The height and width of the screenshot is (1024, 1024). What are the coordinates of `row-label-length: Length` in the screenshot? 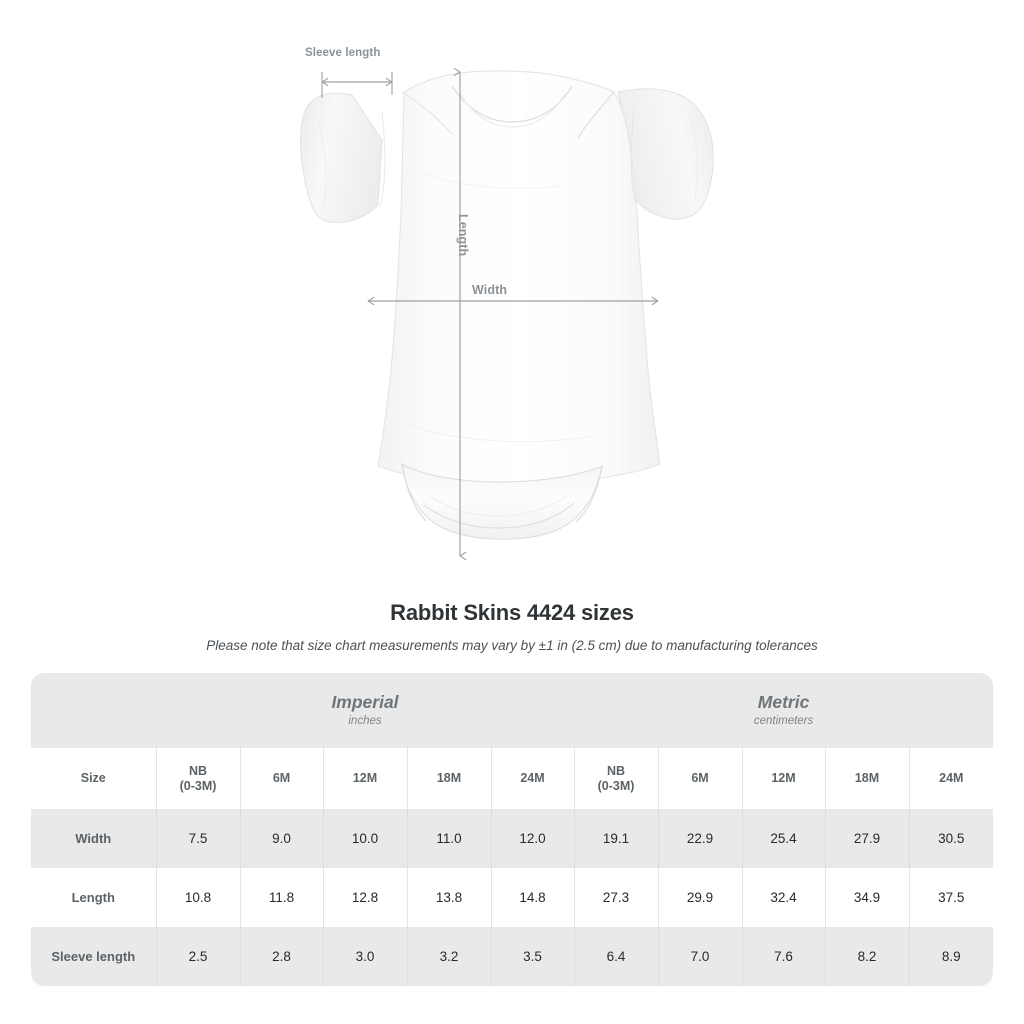 It's located at (93, 897).